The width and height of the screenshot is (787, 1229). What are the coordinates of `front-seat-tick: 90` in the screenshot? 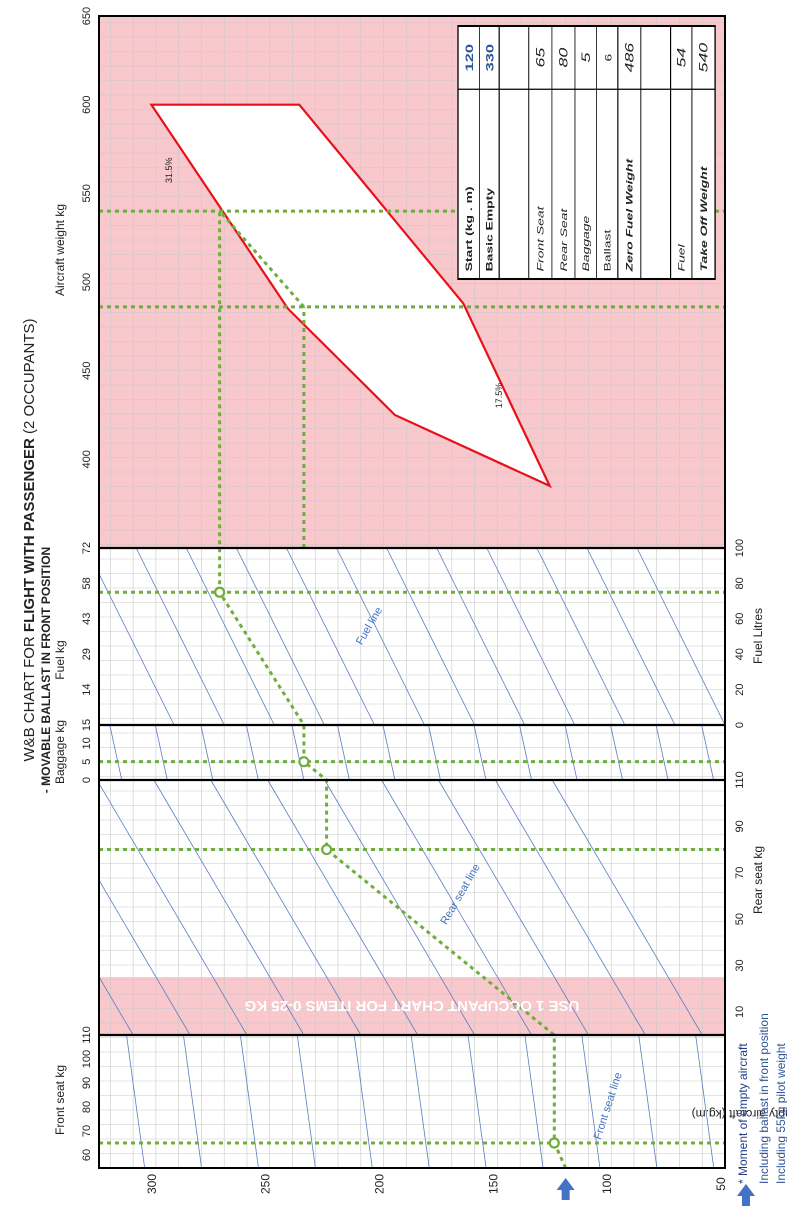 It's located at (87, 1083).